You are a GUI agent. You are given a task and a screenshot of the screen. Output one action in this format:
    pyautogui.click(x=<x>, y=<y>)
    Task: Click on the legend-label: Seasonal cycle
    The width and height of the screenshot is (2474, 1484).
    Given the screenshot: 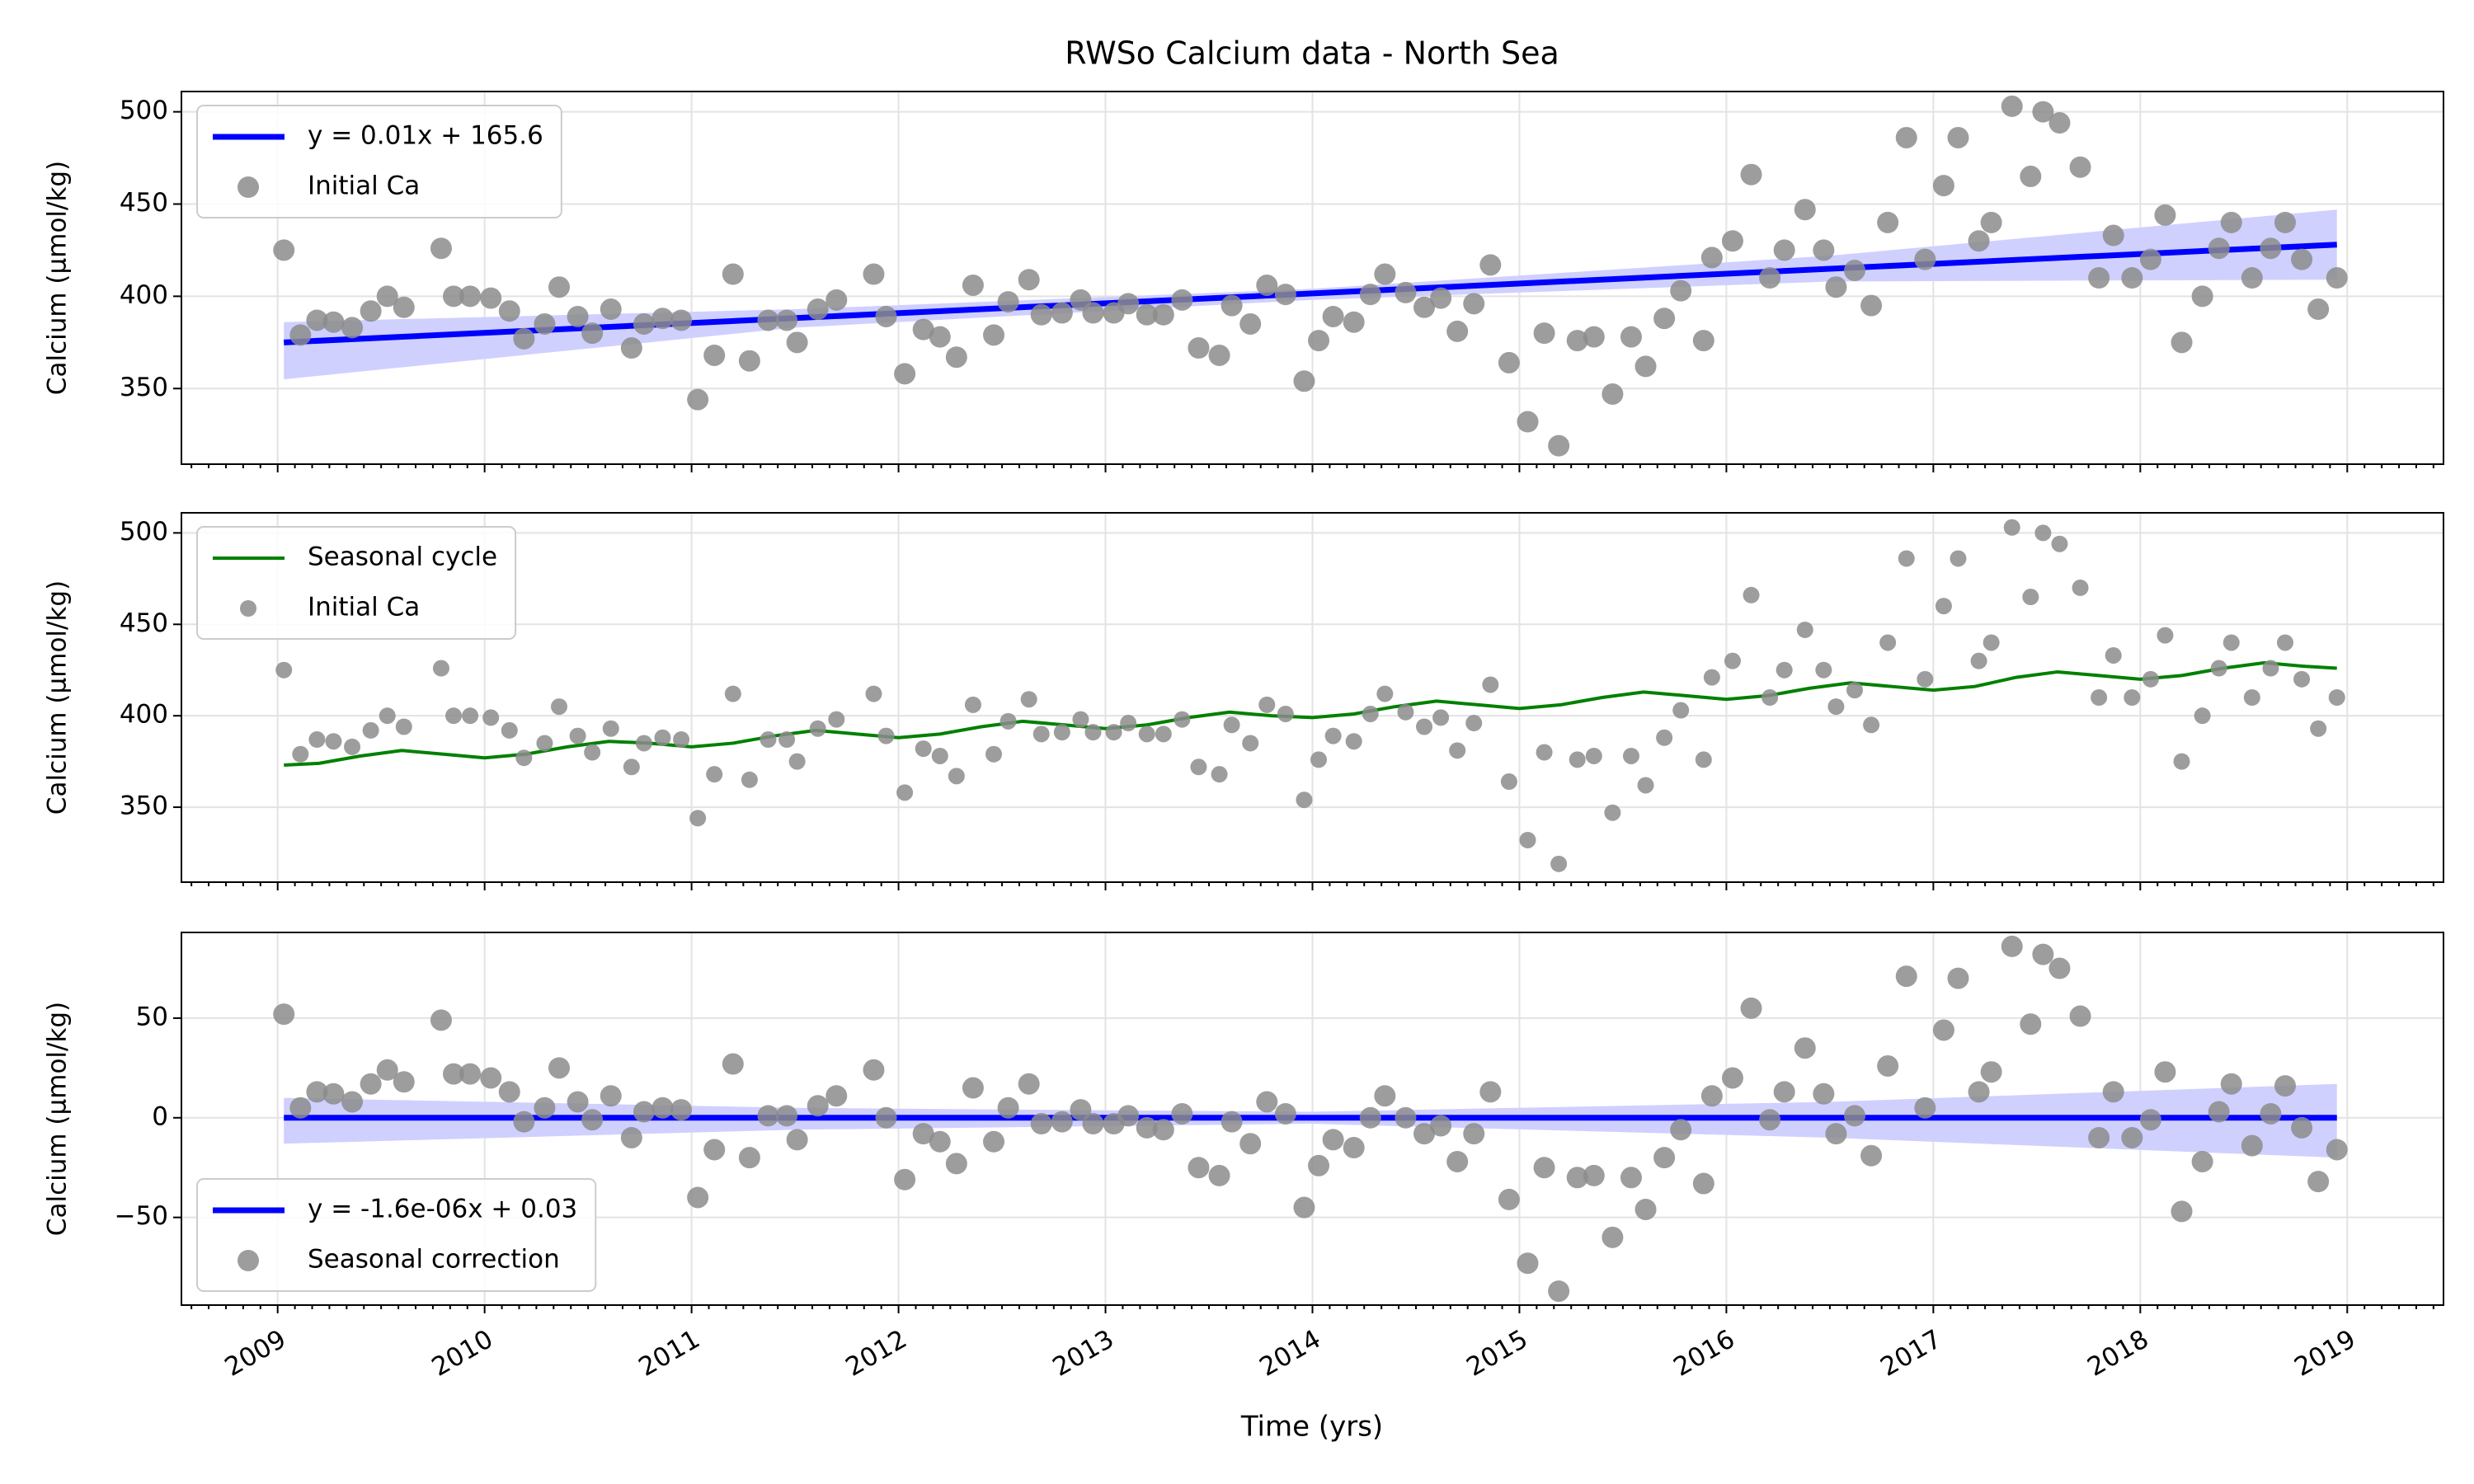 What is the action you would take?
    pyautogui.click(x=402, y=557)
    